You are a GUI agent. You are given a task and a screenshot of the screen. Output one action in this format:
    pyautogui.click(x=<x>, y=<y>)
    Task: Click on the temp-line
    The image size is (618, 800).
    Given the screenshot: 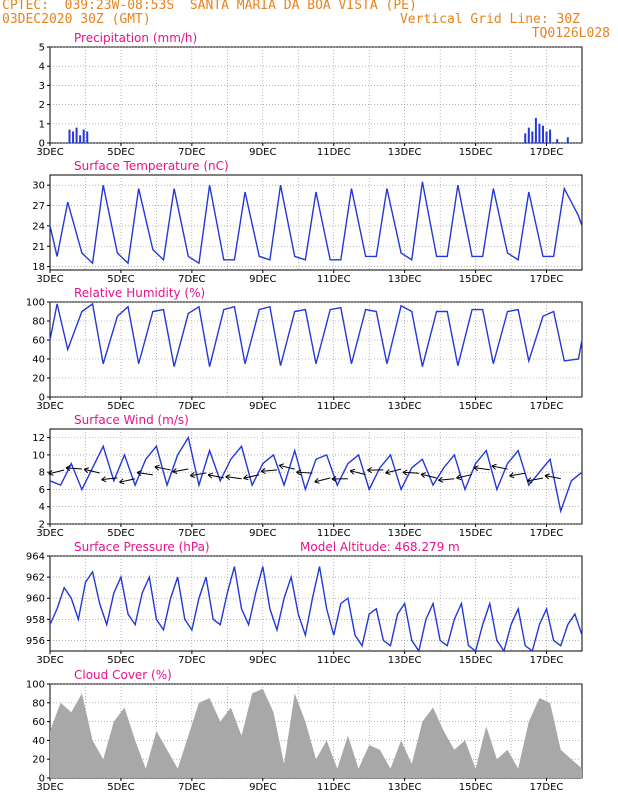 What is the action you would take?
    pyautogui.click(x=316, y=223)
    